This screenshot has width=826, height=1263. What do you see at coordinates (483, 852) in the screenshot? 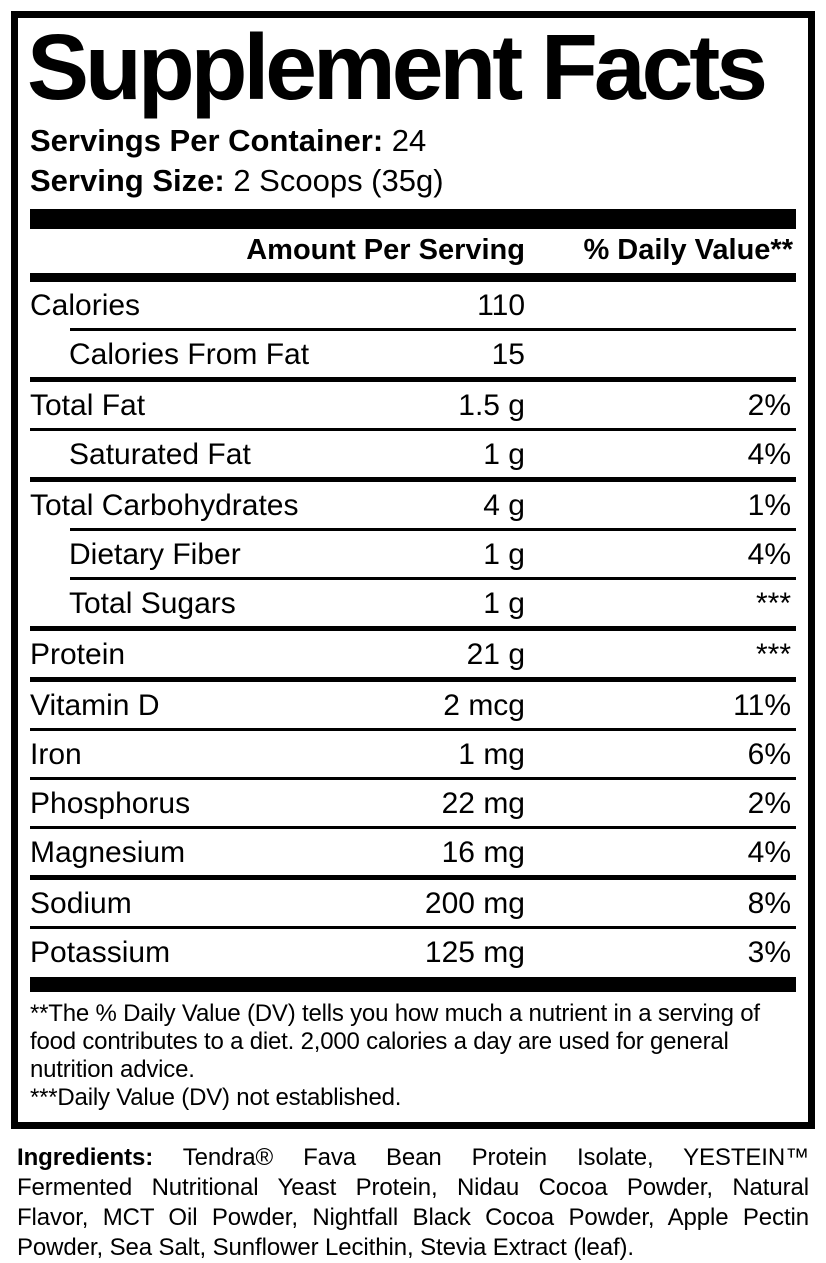
I see `nutrient-amount: 16 mg` at bounding box center [483, 852].